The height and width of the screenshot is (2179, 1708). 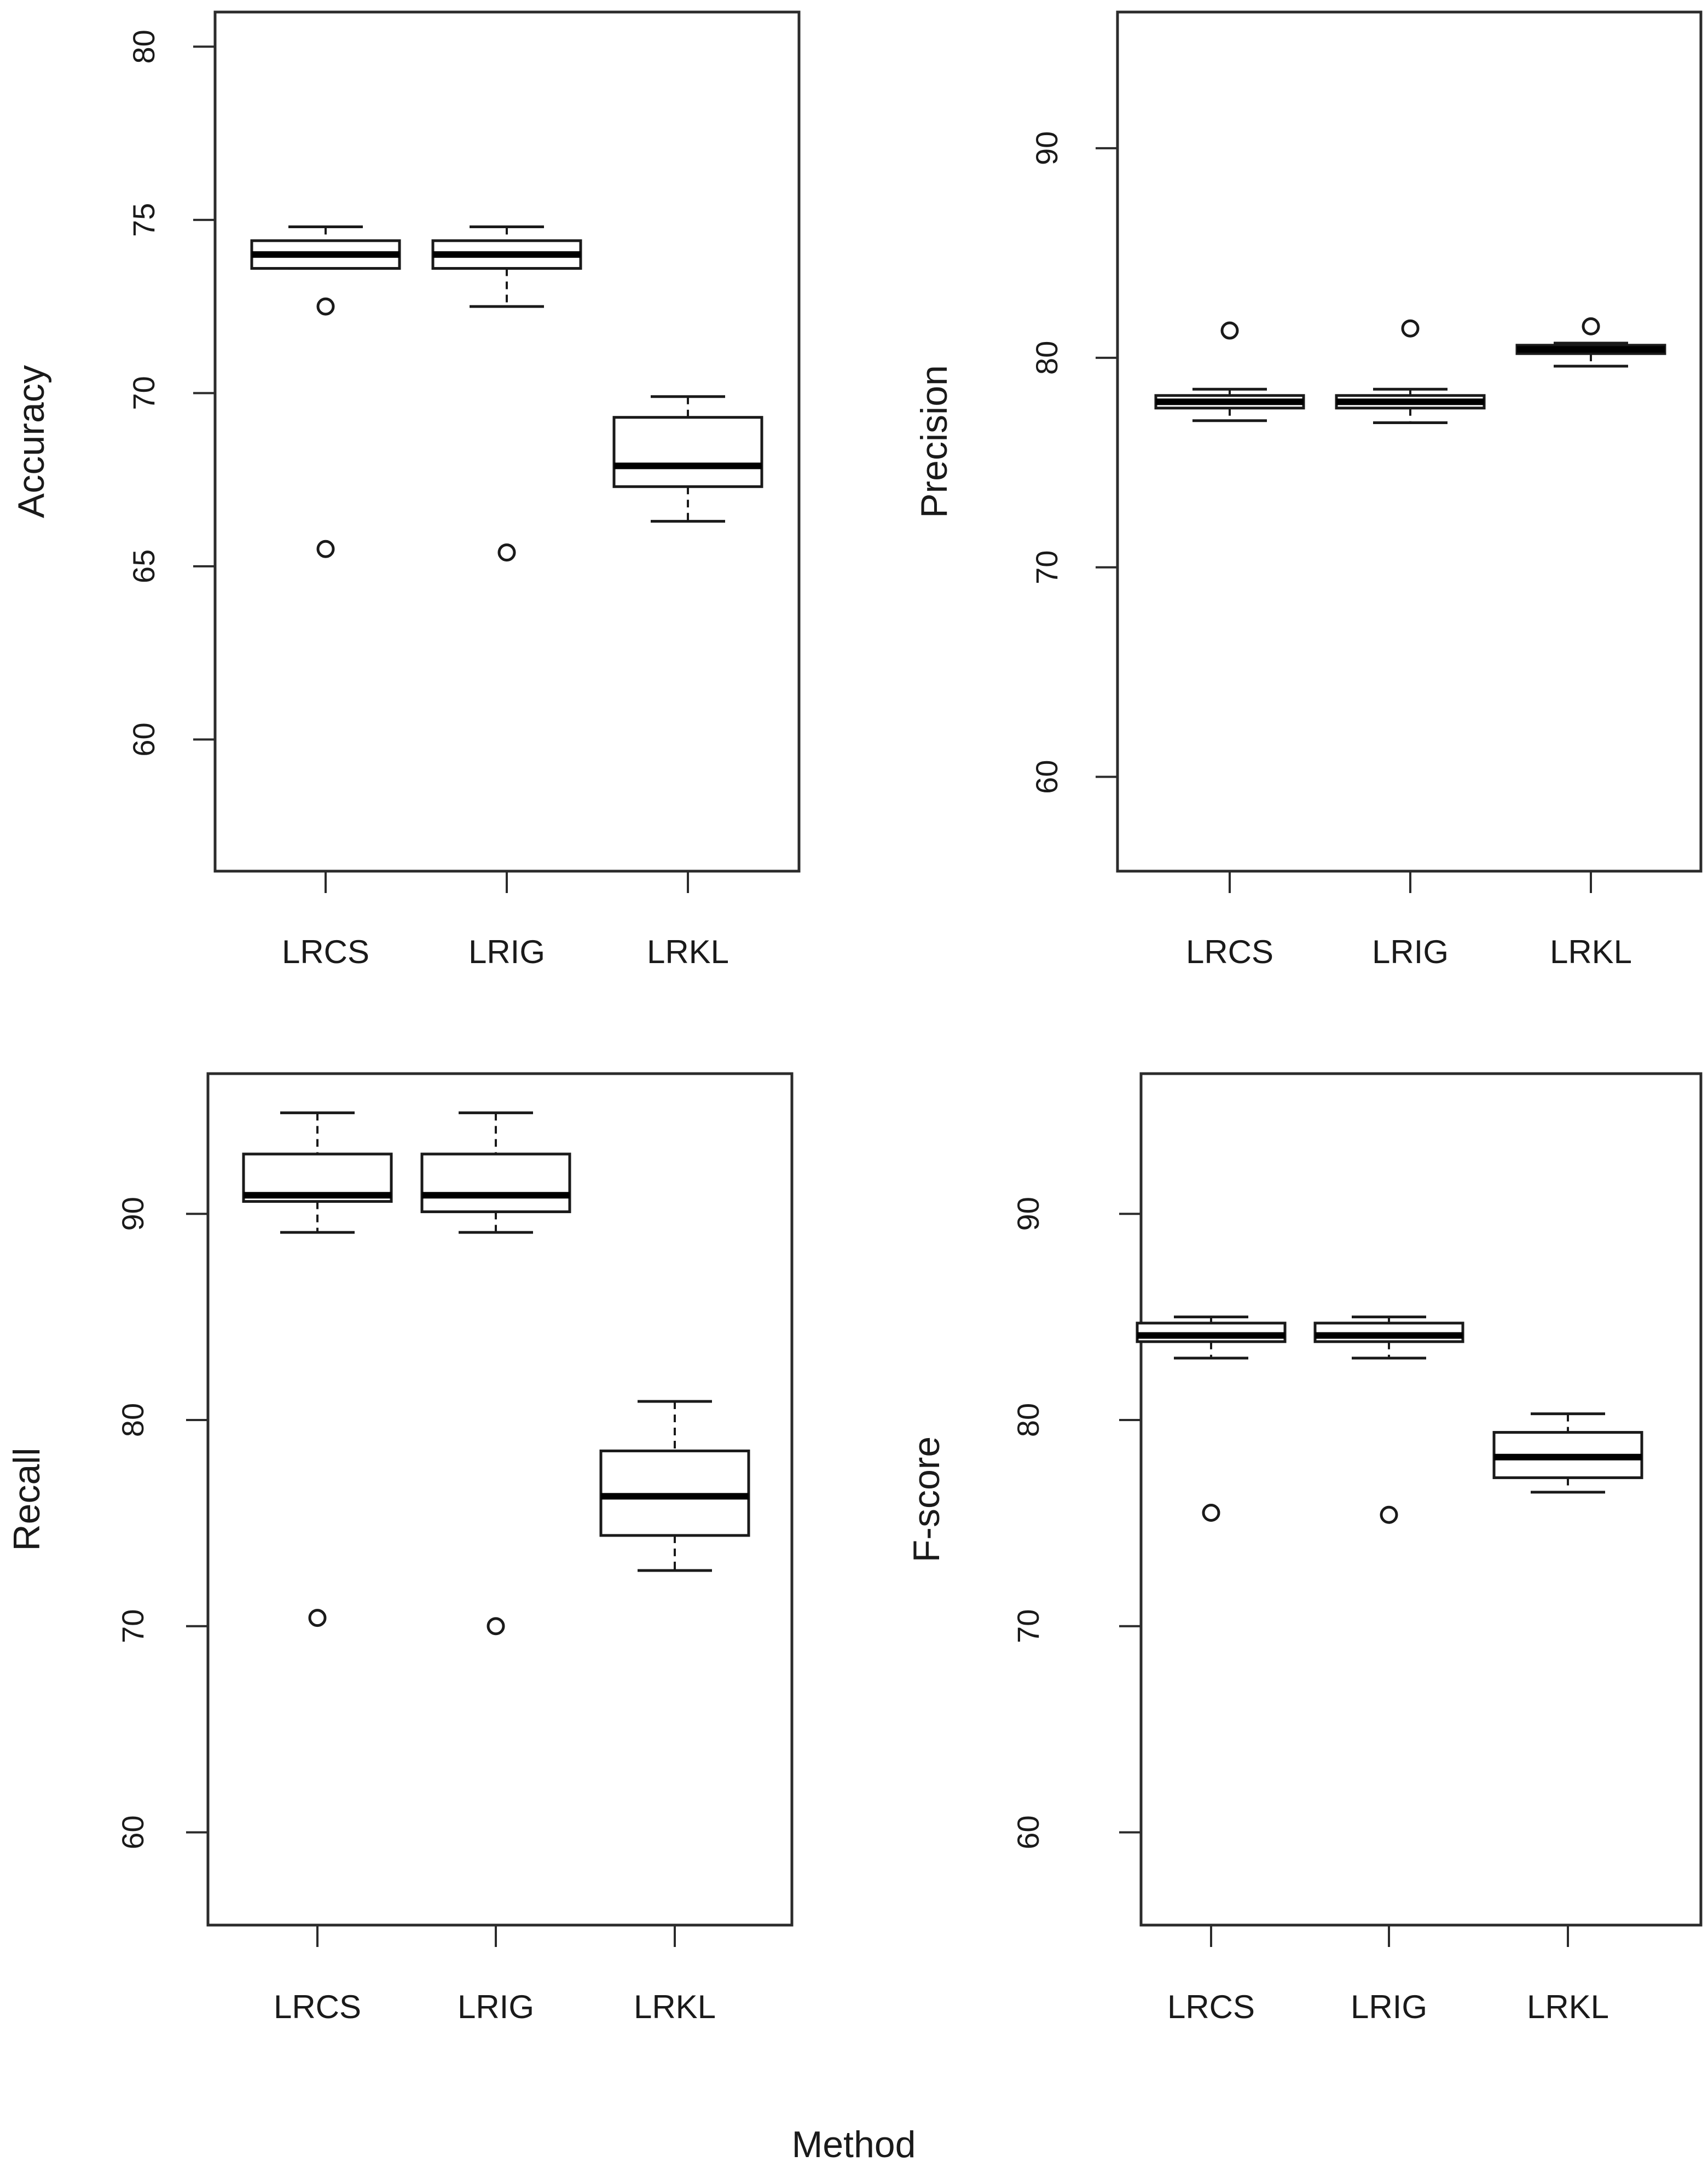 I want to click on x-axis-title: Method, so click(x=854, y=2144).